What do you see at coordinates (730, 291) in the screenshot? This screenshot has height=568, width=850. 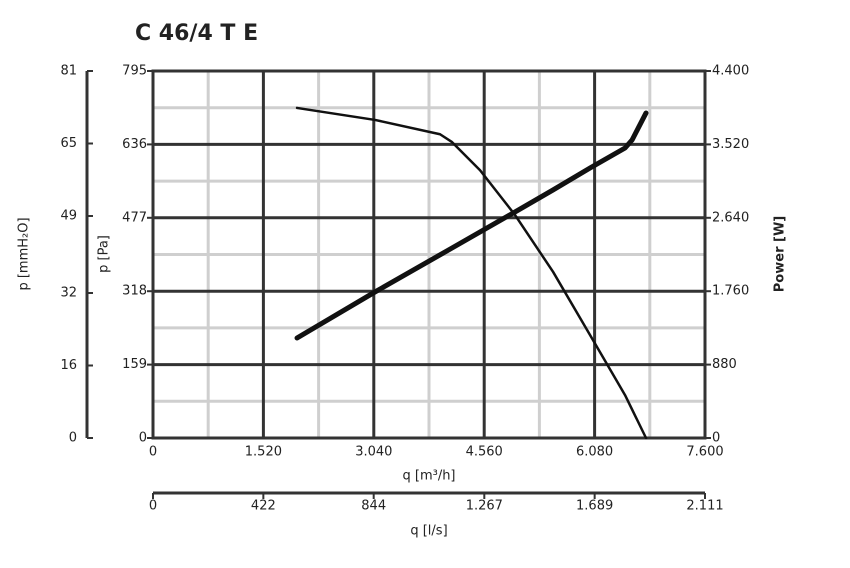 I see `y2-tick-label: 1.760` at bounding box center [730, 291].